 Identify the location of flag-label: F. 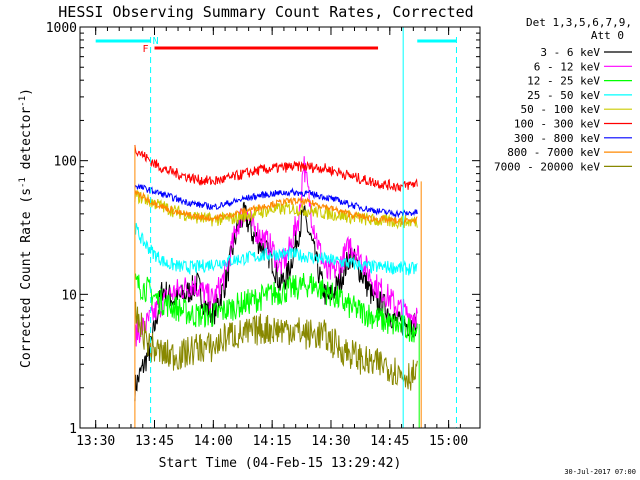
(146, 49).